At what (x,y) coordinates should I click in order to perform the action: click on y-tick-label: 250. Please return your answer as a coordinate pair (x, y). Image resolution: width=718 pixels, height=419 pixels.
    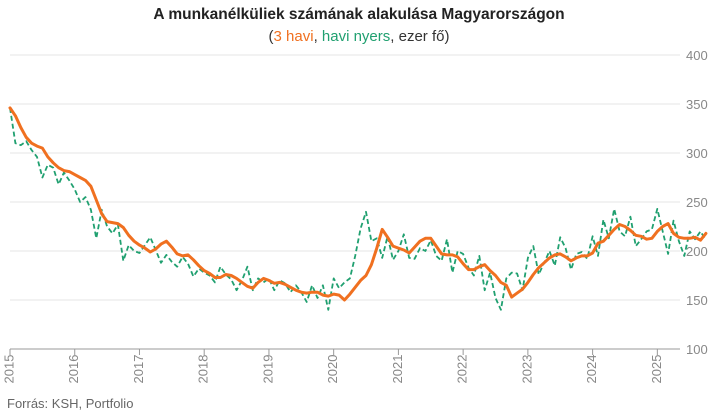
    Looking at the image, I should click on (697, 202).